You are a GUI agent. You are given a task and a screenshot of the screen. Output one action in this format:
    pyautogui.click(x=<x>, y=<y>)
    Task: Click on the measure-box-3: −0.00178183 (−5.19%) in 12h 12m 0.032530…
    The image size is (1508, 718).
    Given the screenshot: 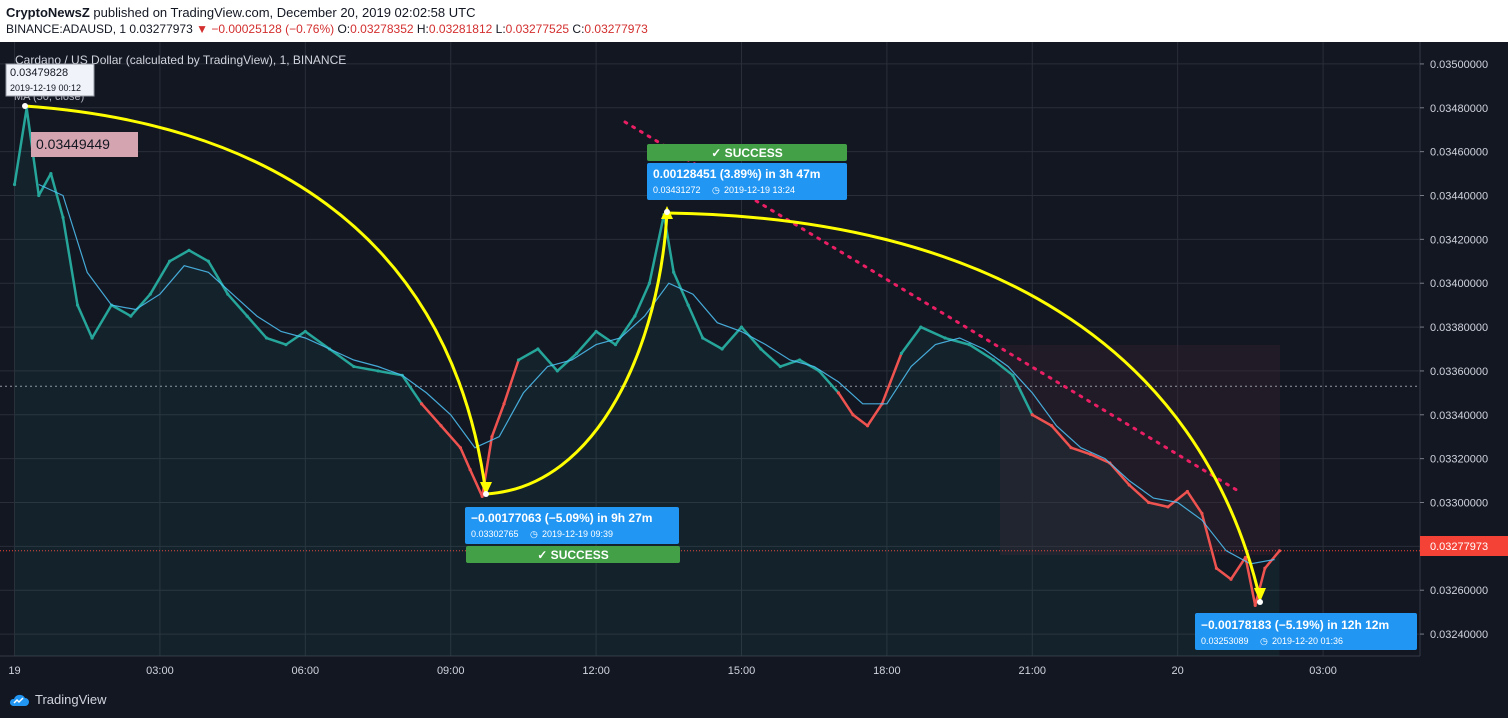 What is the action you would take?
    pyautogui.click(x=1306, y=631)
    